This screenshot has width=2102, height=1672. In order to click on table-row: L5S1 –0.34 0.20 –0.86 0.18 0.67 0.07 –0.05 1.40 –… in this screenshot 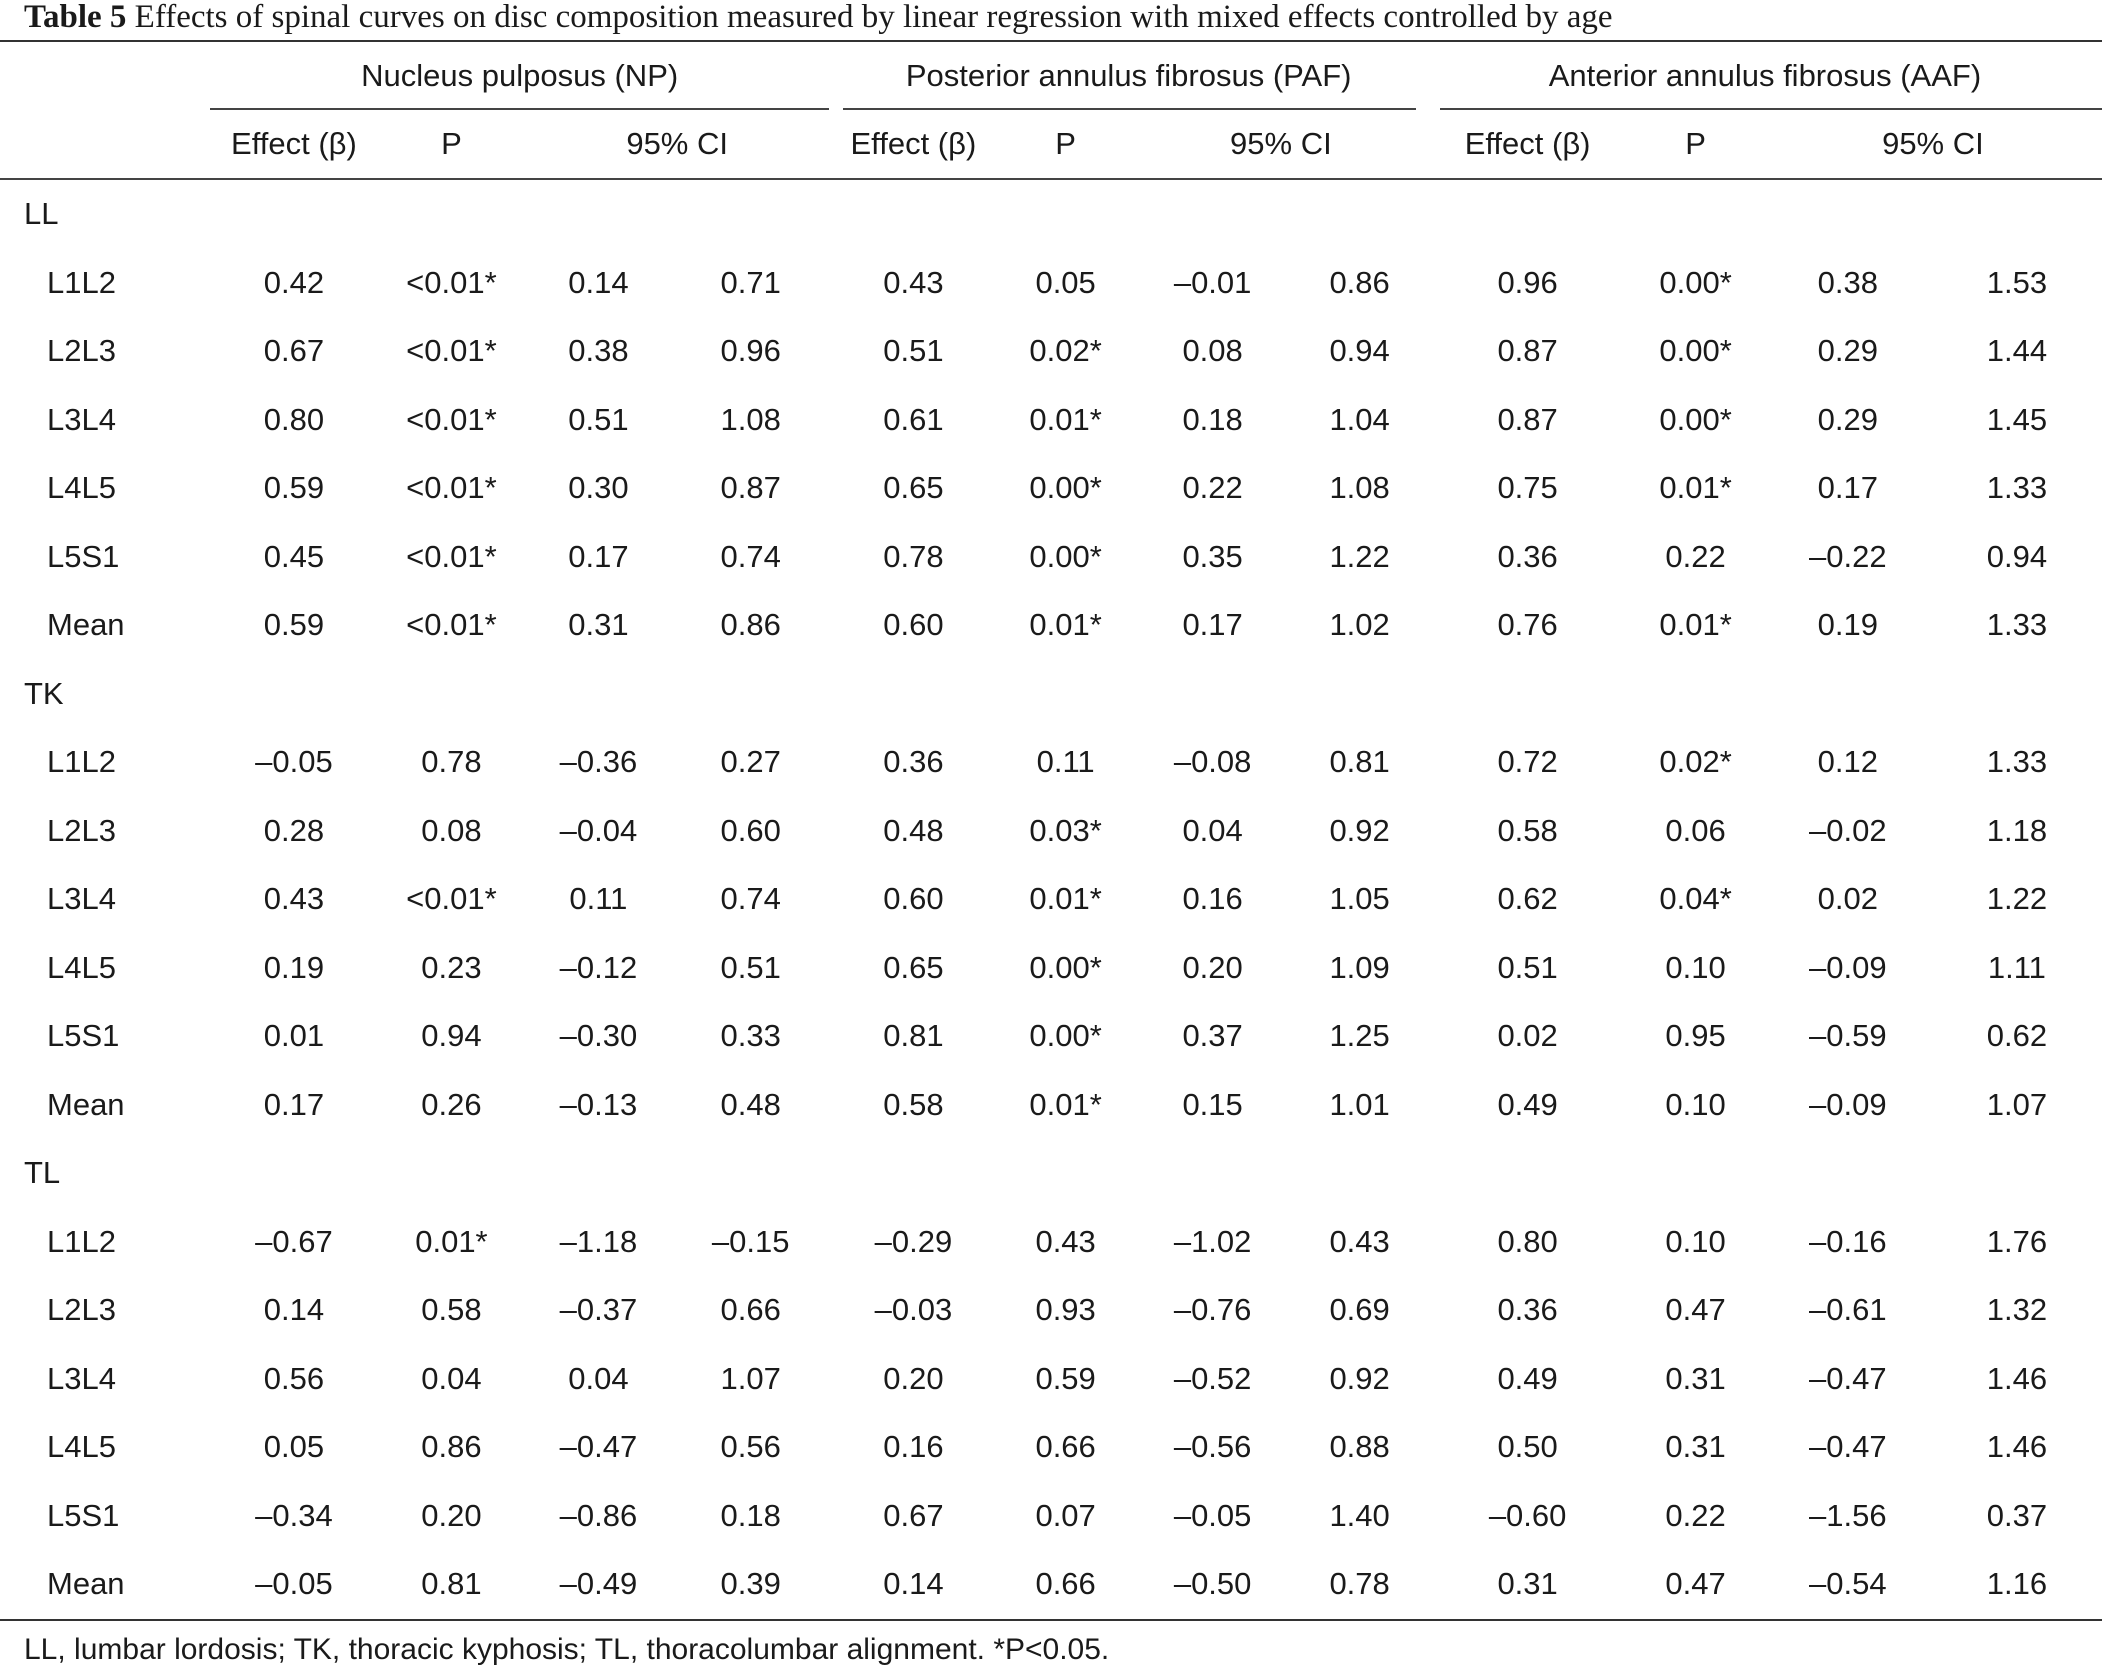, I will do `click(1051, 1516)`.